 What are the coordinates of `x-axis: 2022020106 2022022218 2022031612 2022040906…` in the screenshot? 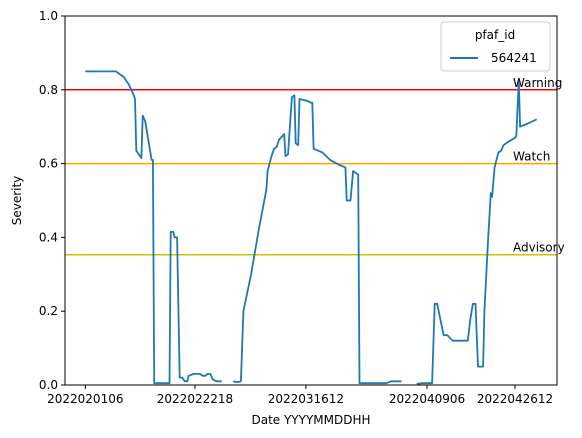 It's located at (300, 395).